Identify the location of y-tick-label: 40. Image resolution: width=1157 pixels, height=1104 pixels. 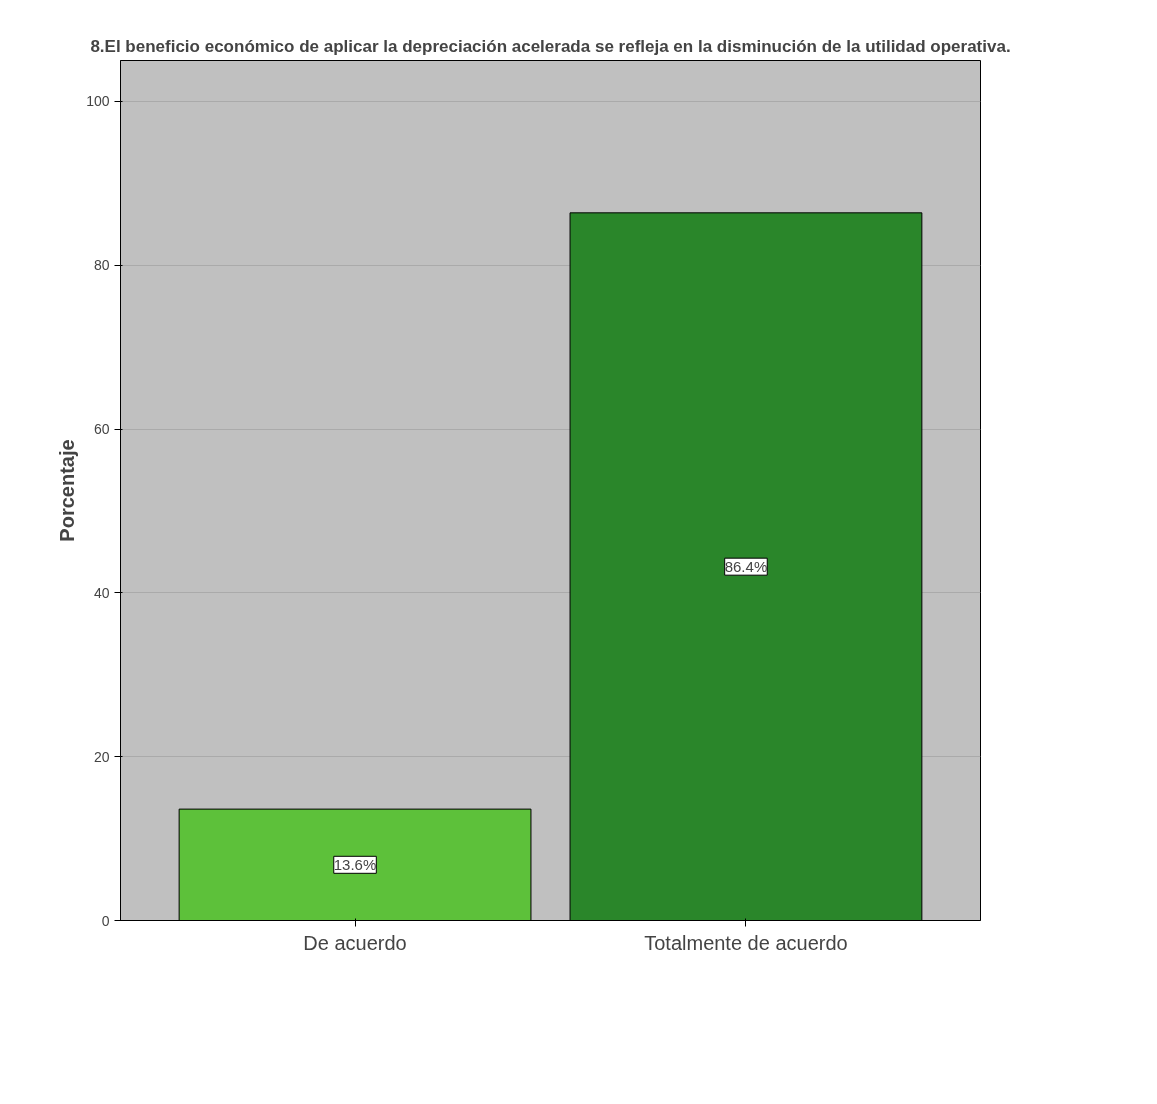
(101, 592).